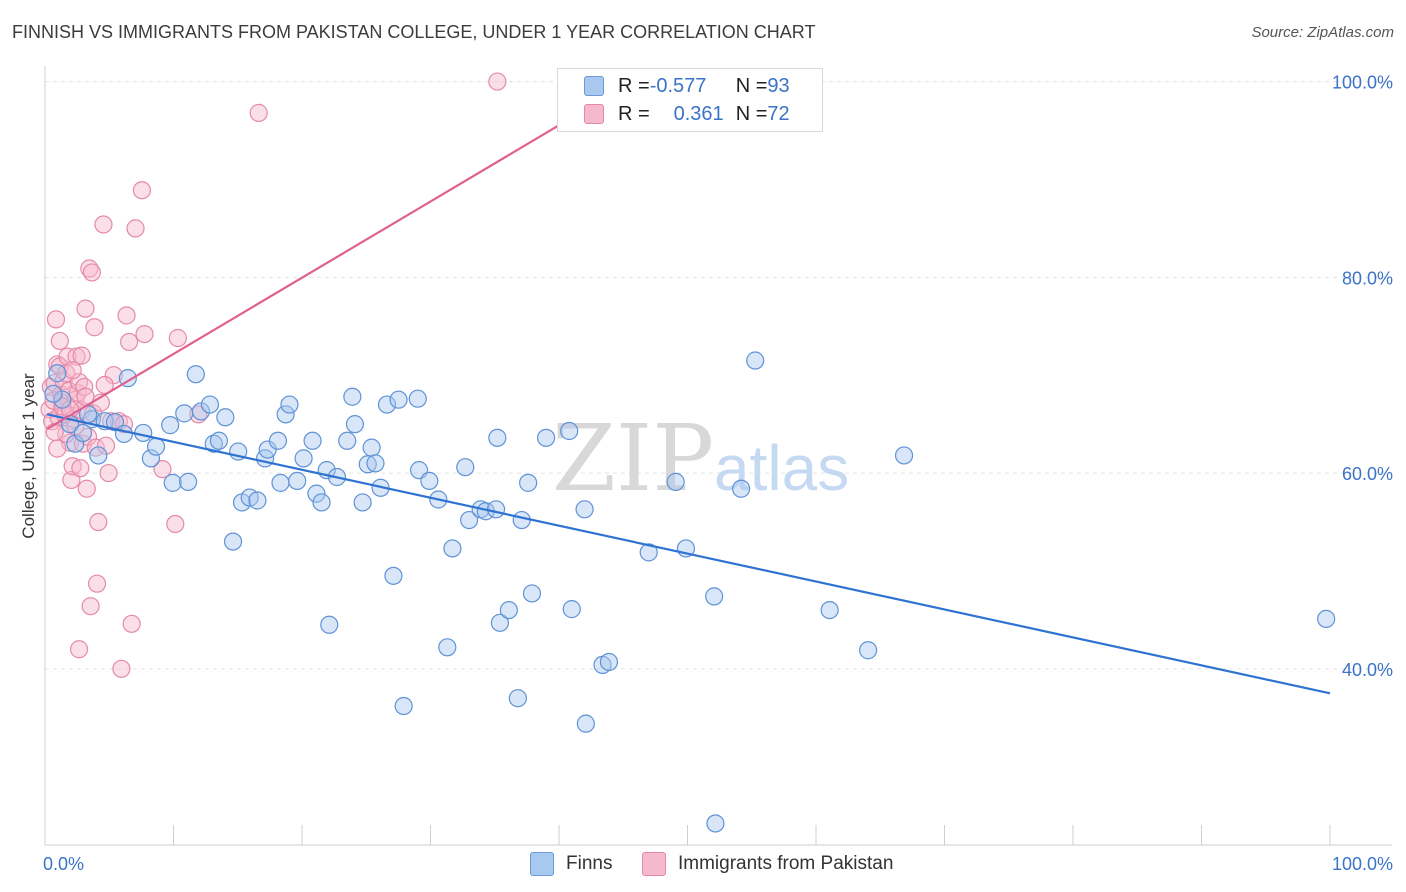 This screenshot has height=892, width=1406. What do you see at coordinates (571, 864) in the screenshot?
I see `legend-item-finns: Finns` at bounding box center [571, 864].